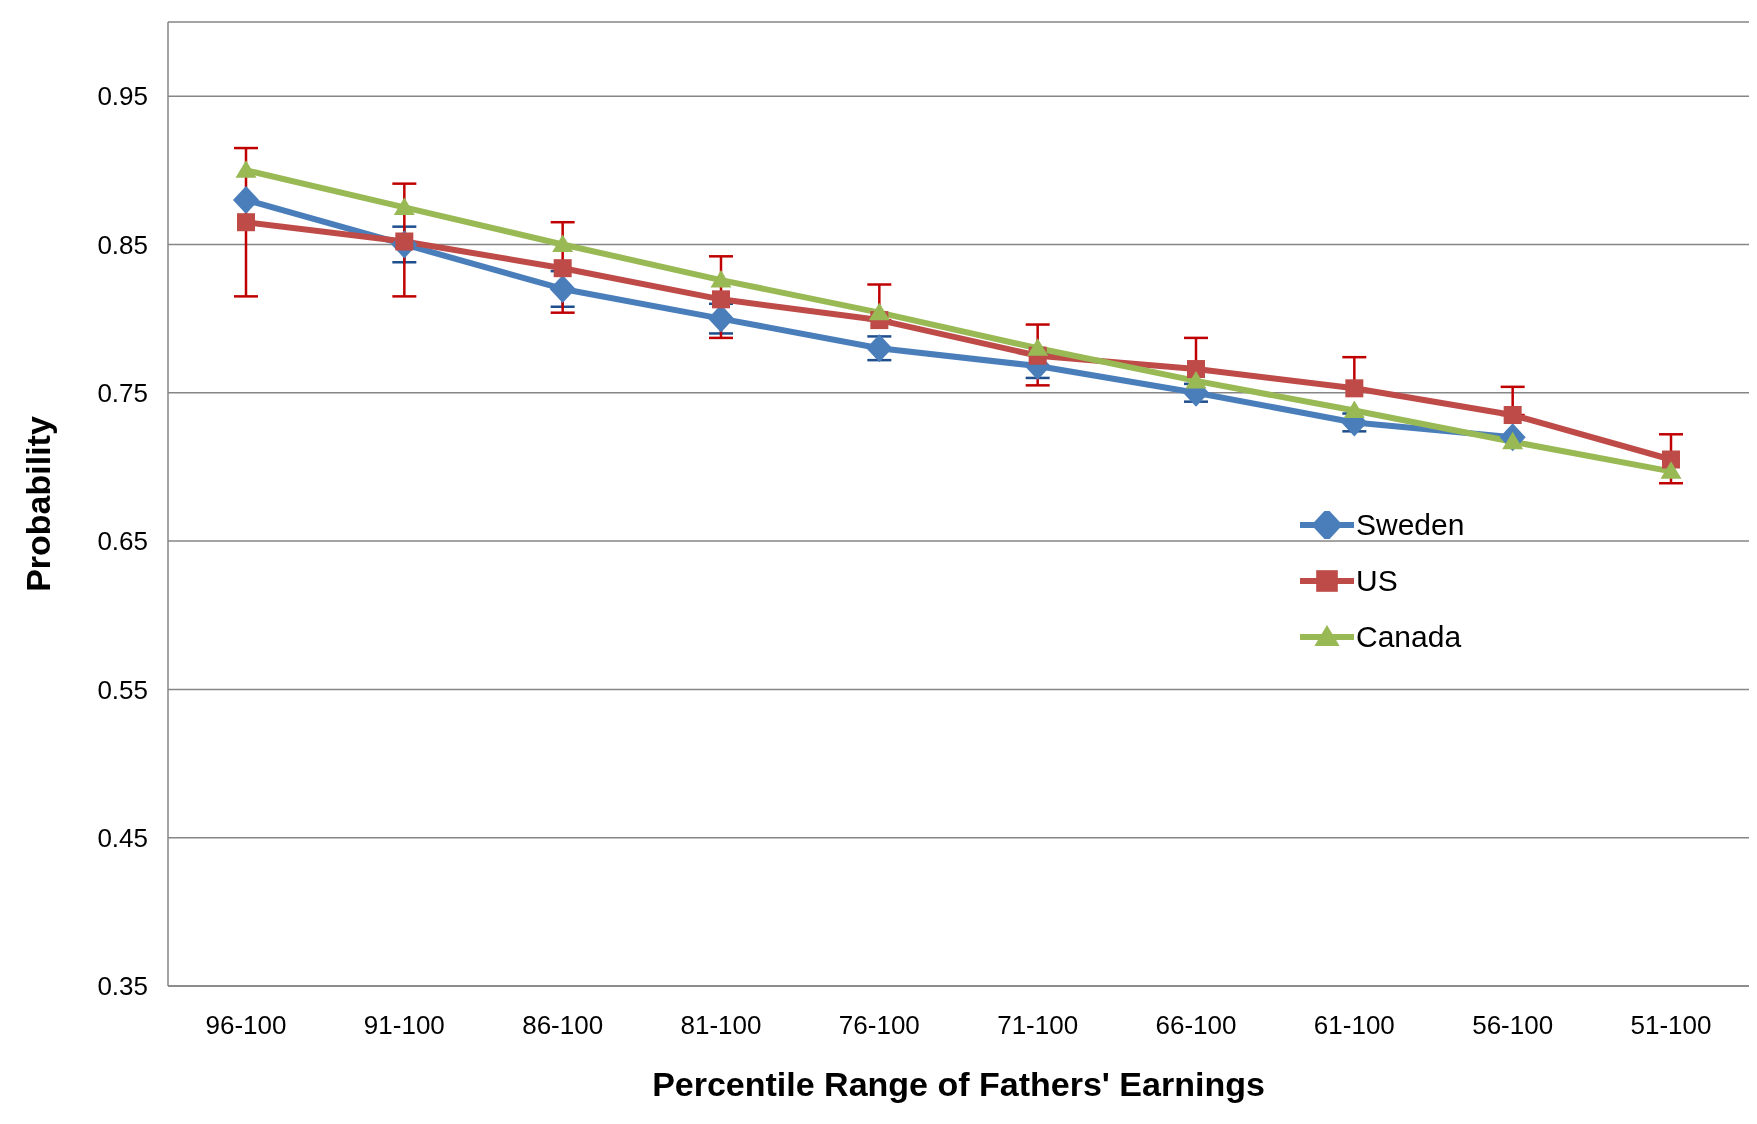  What do you see at coordinates (122, 689) in the screenshot?
I see `y-tick-label: 0.55` at bounding box center [122, 689].